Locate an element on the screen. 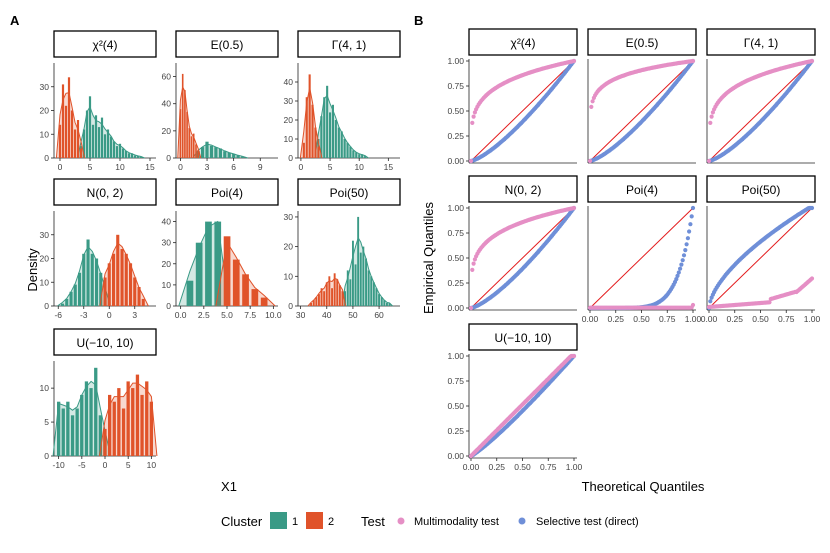 This screenshot has height=553, width=830. legend-cluster-title: Cluster is located at coordinates (242, 521).